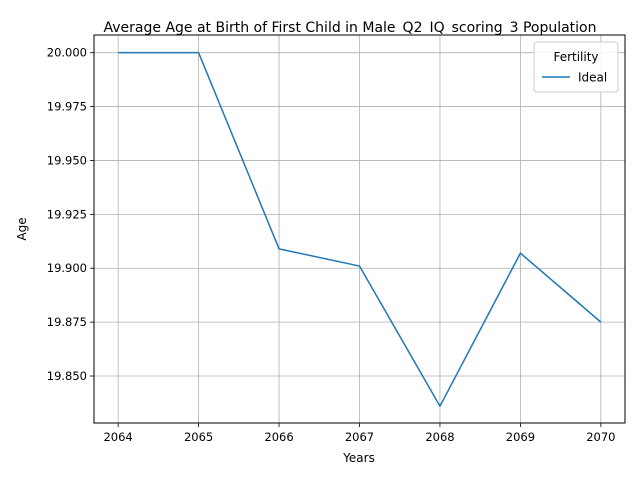  What do you see at coordinates (67, 53) in the screenshot?
I see `y-tick-label: 20.000` at bounding box center [67, 53].